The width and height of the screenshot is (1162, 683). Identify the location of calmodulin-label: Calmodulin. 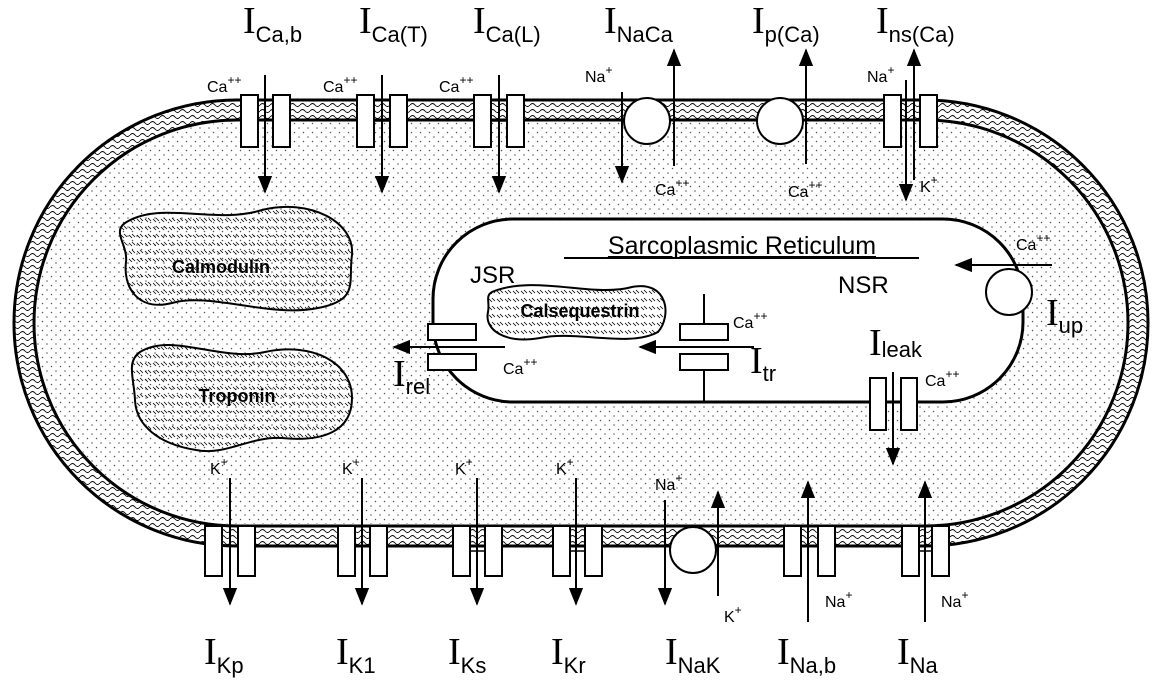
(221, 267).